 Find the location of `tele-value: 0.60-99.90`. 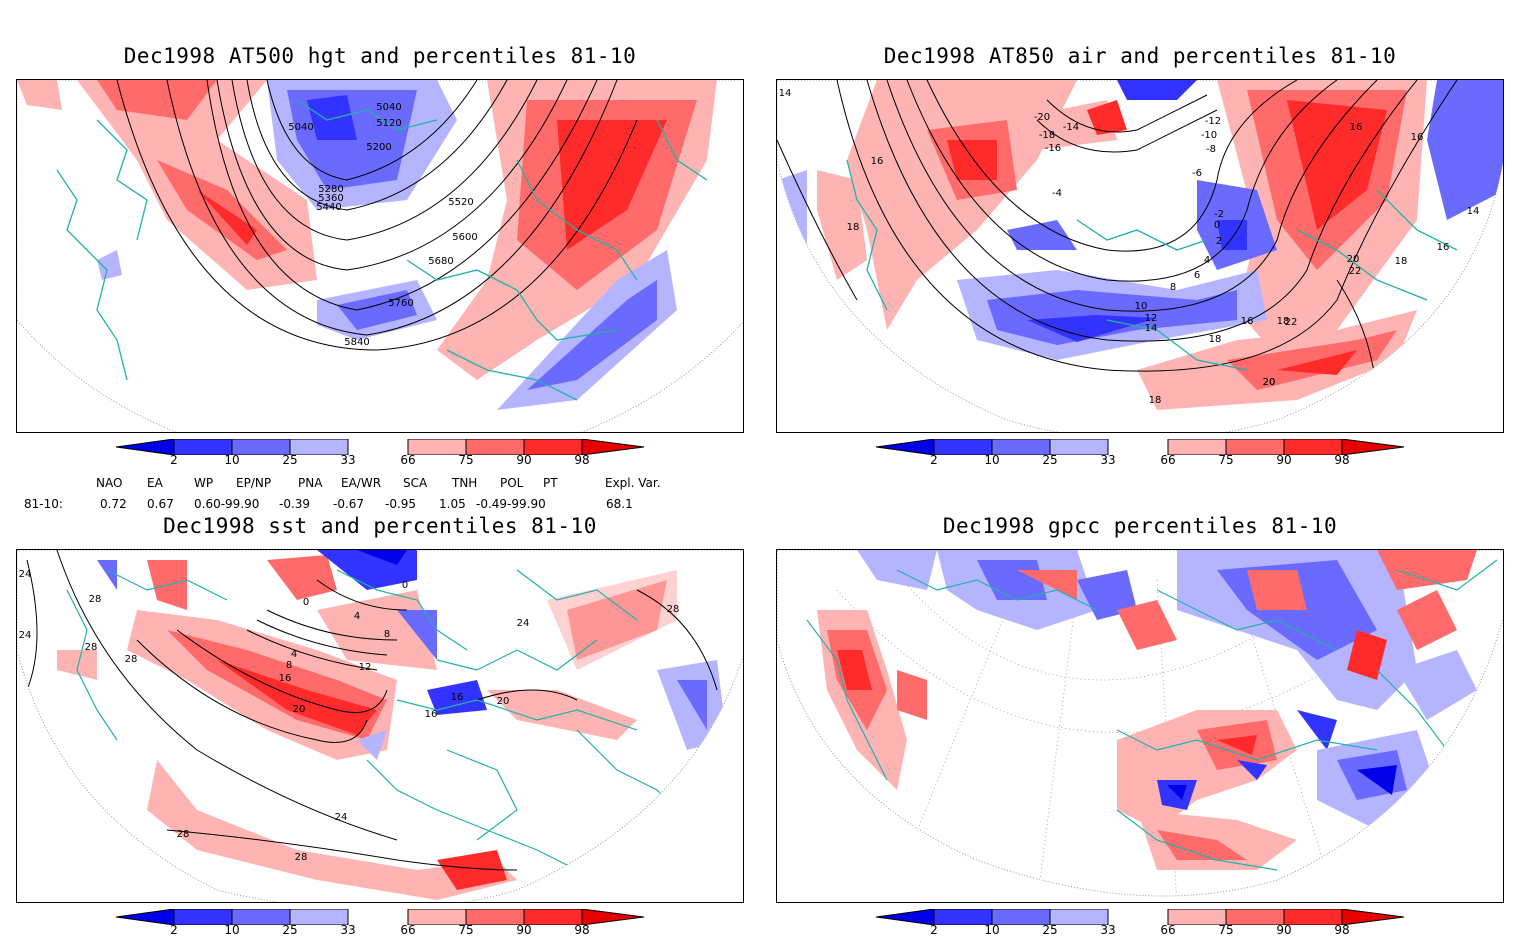

tele-value: 0.60-99.90 is located at coordinates (227, 504).